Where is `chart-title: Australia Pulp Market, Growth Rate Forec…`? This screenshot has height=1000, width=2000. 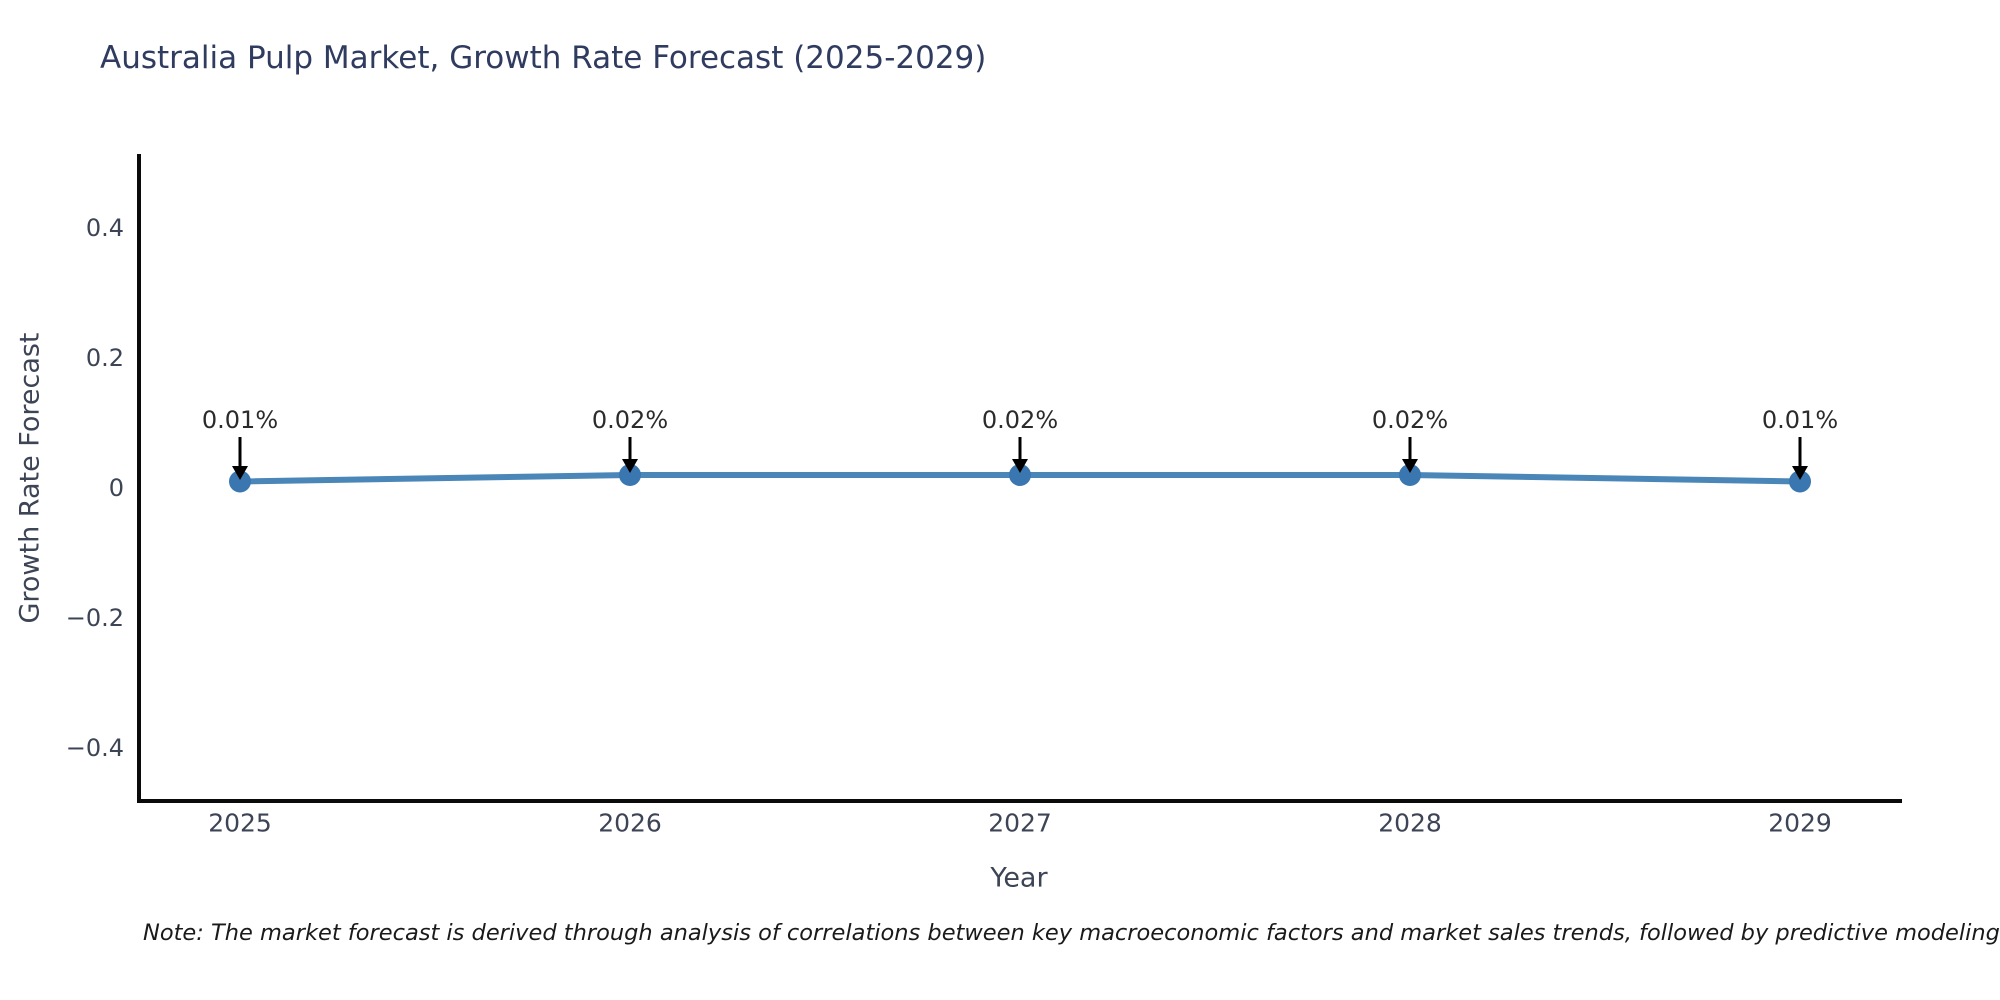
chart-title: Australia Pulp Market, Growth Rate Forec… is located at coordinates (543, 58).